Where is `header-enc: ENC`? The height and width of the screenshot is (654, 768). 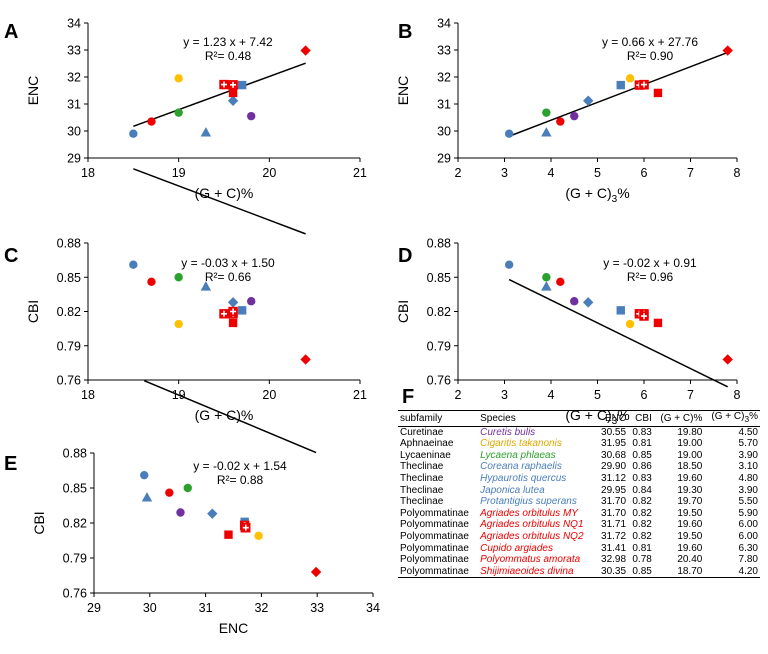 header-enc: ENC is located at coordinates (612, 418).